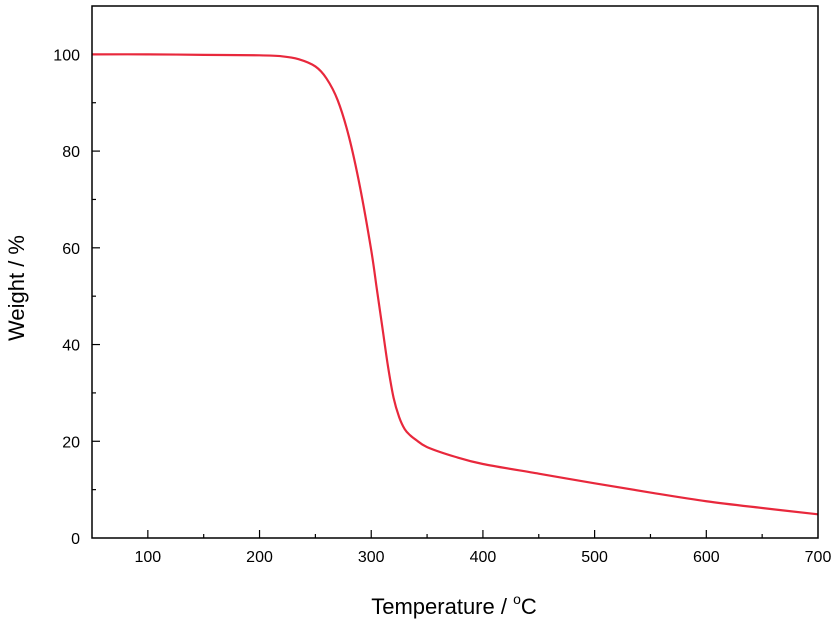 This screenshot has height=622, width=840. What do you see at coordinates (66, 55) in the screenshot?
I see `y-tick-label: 100` at bounding box center [66, 55].